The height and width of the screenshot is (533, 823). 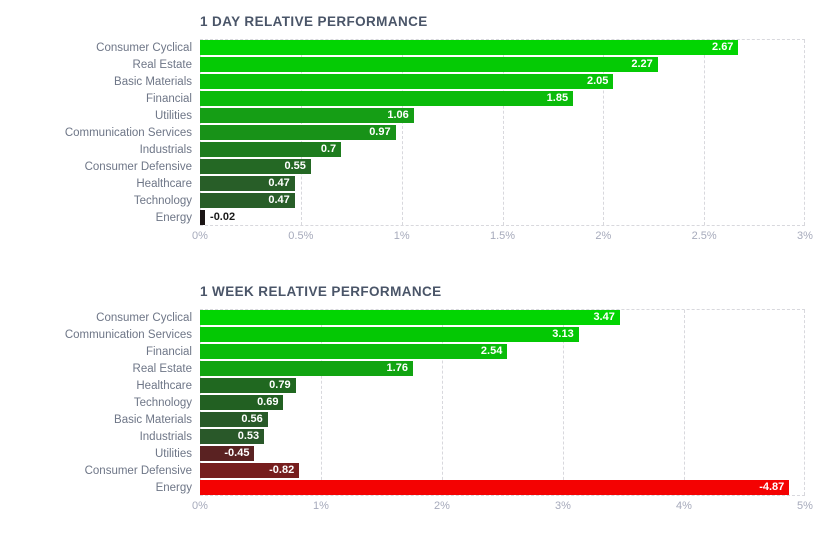 I want to click on bar-track: 2.05, so click(x=502, y=81).